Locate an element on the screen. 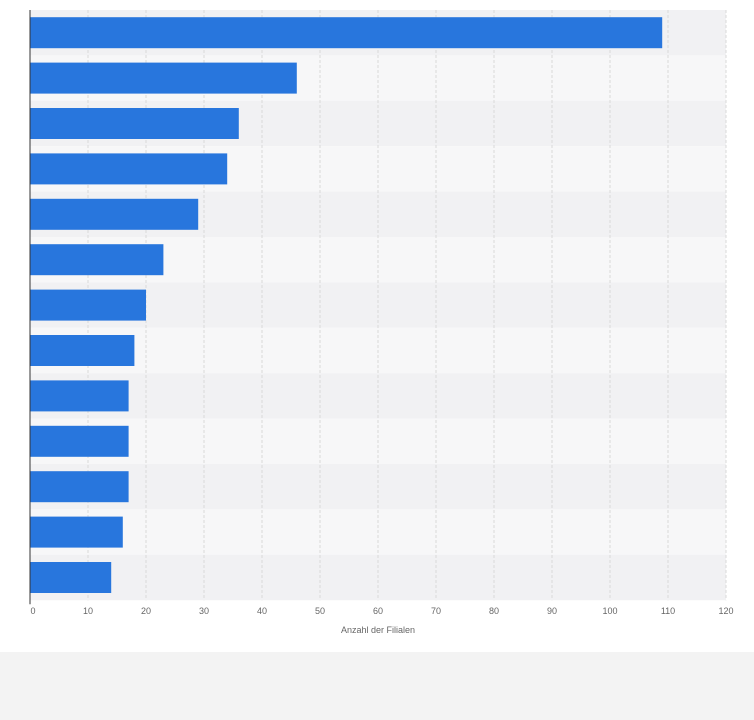 The width and height of the screenshot is (754, 720). x-tick-label: 100 is located at coordinates (609, 611).